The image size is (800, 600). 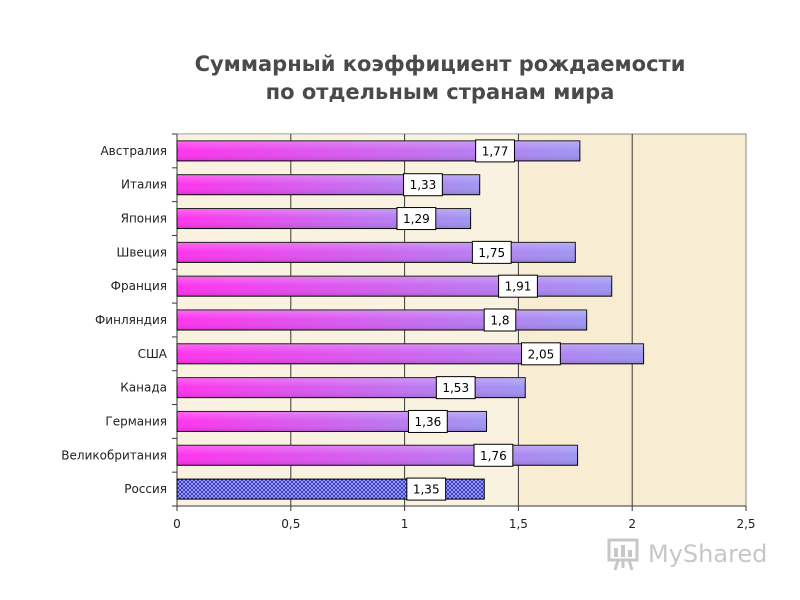 What do you see at coordinates (290, 524) in the screenshot?
I see `x-tick-label: 0,5` at bounding box center [290, 524].